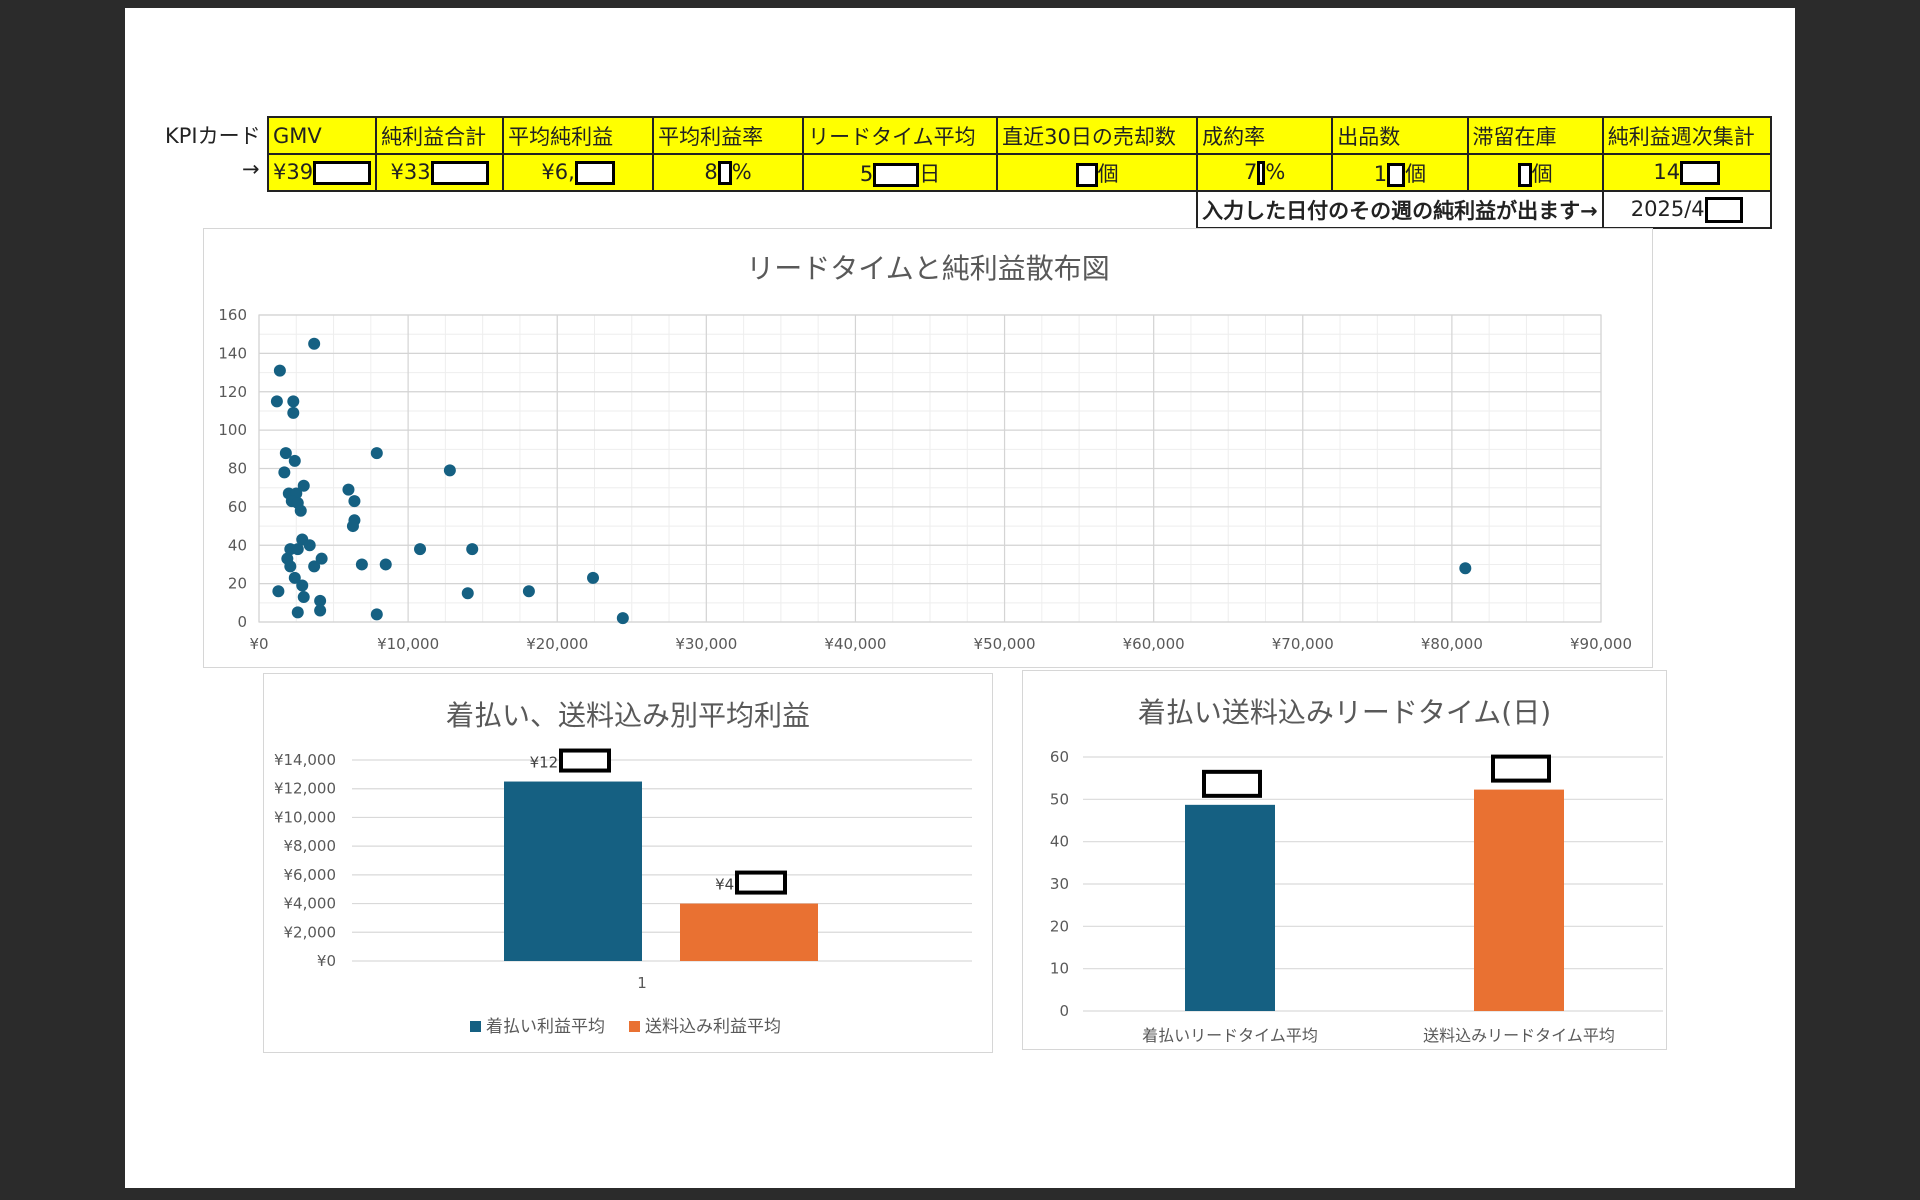 The height and width of the screenshot is (1200, 1920). Describe the element at coordinates (232, 315) in the screenshot. I see `y-tick-label: 160` at that location.